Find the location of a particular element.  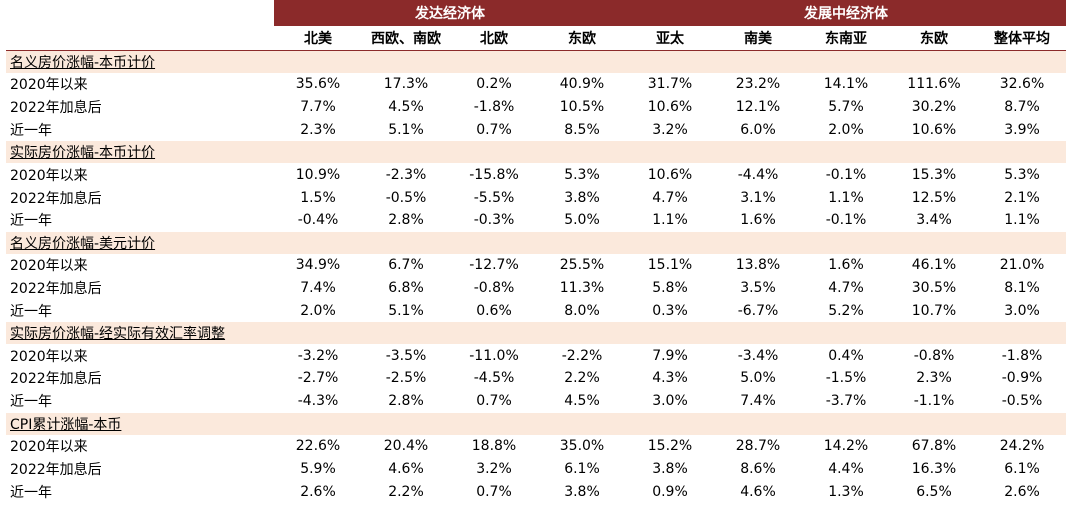

table-cell: 35.0% is located at coordinates (582, 445).